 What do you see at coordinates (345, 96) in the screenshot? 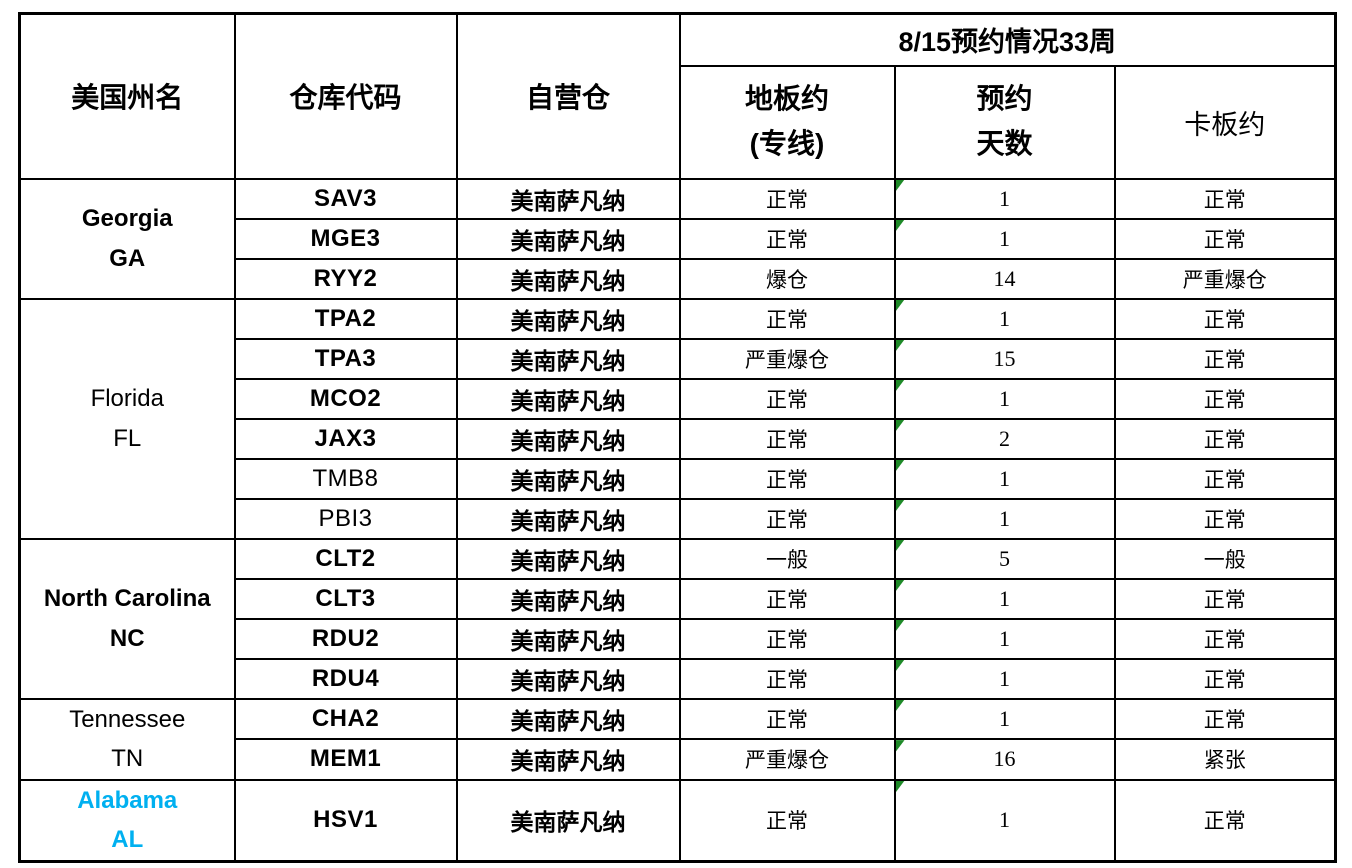
I see `header-warehouse-code: 仓库代码` at bounding box center [345, 96].